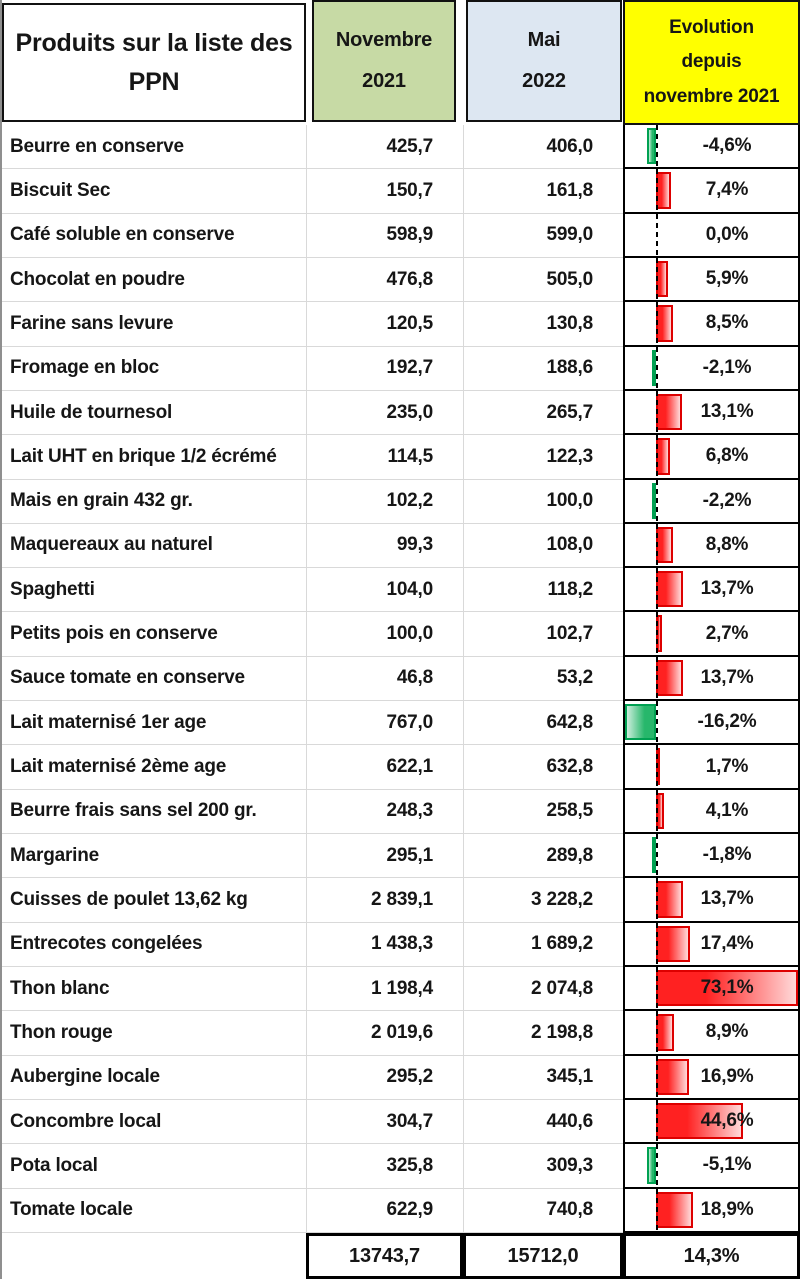  I want to click on novembre-value-cell: 100,0, so click(384, 634).